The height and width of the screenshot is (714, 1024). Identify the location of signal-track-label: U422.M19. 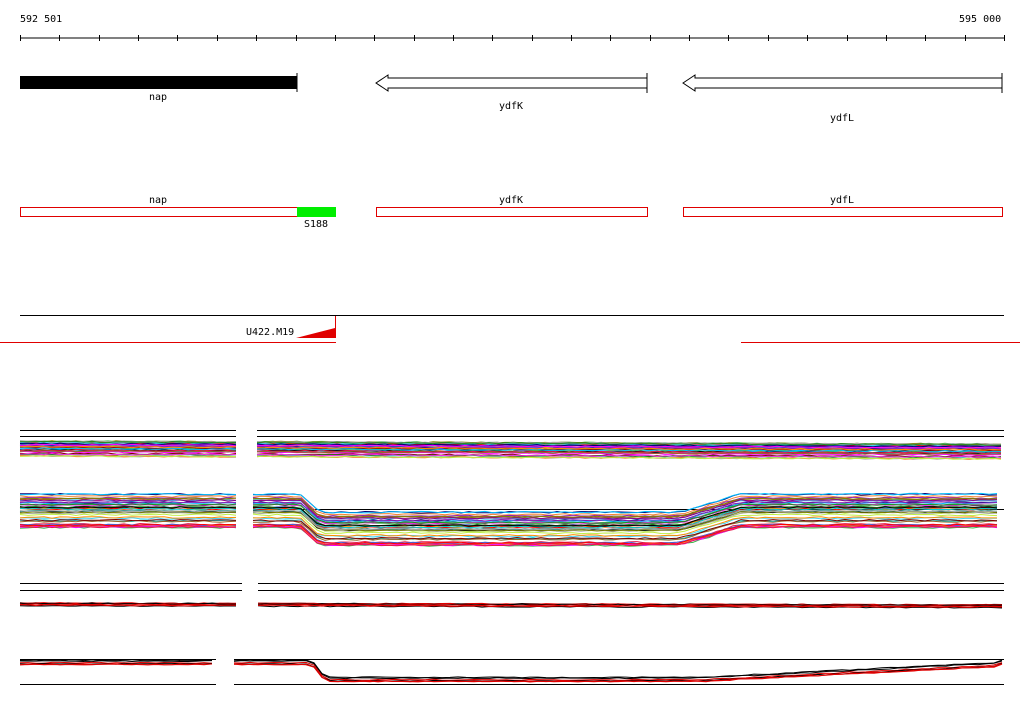
(270, 332).